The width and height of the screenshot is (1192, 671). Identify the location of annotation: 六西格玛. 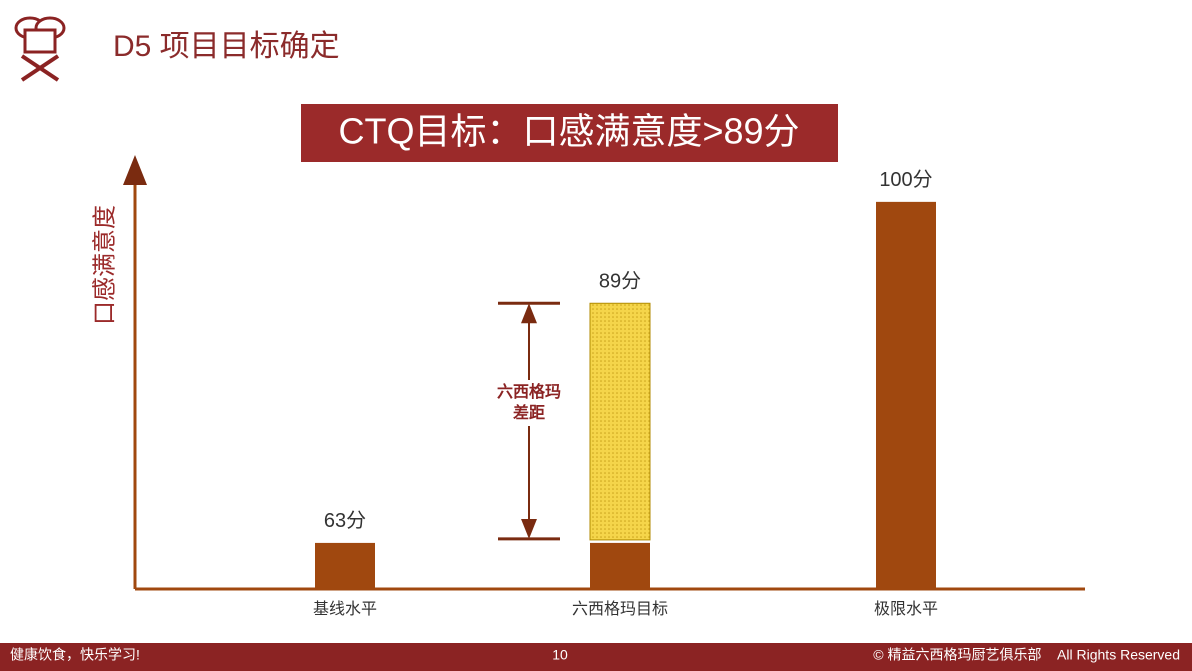
(529, 391).